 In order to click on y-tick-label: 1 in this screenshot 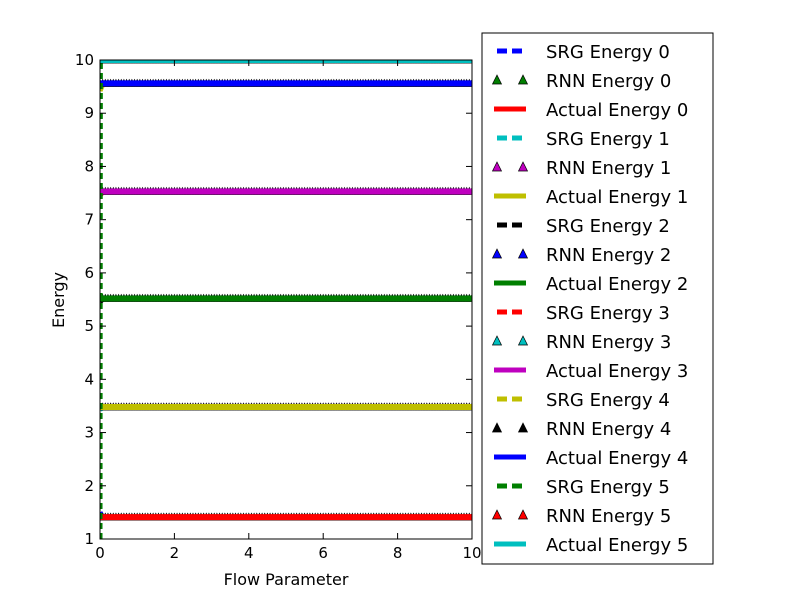, I will do `click(89, 539)`.